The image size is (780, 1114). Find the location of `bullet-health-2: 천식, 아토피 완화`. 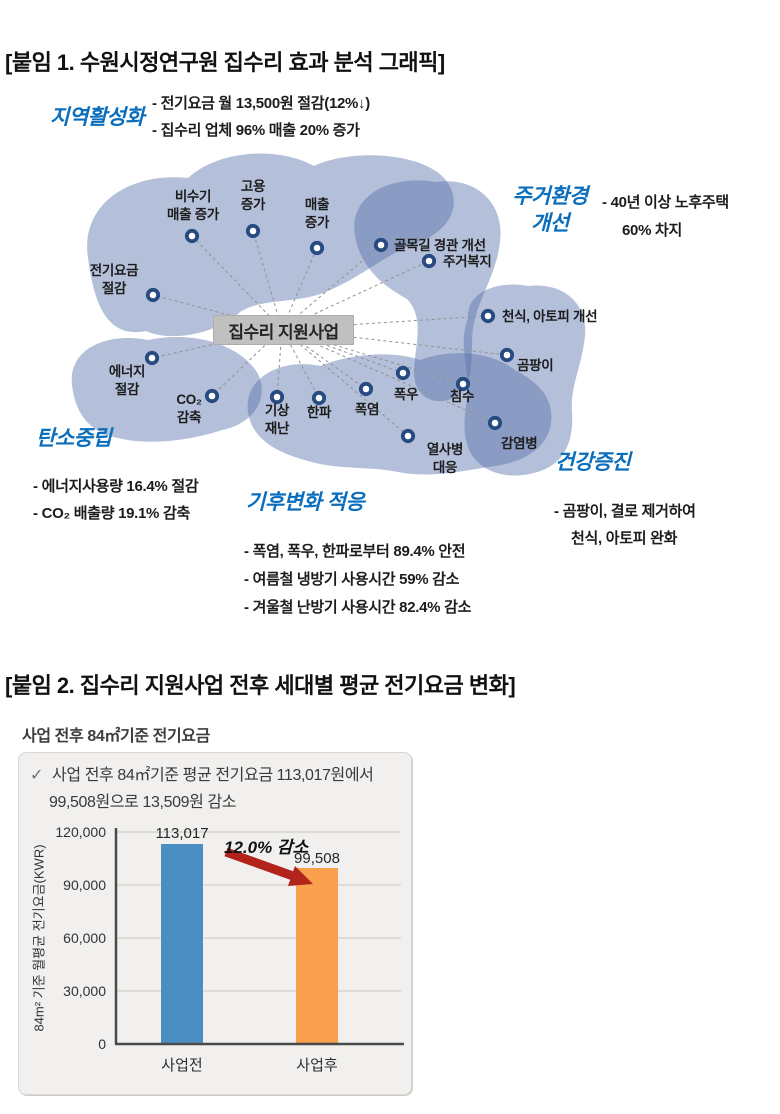

bullet-health-2: 천식, 아토피 완화 is located at coordinates (624, 538).